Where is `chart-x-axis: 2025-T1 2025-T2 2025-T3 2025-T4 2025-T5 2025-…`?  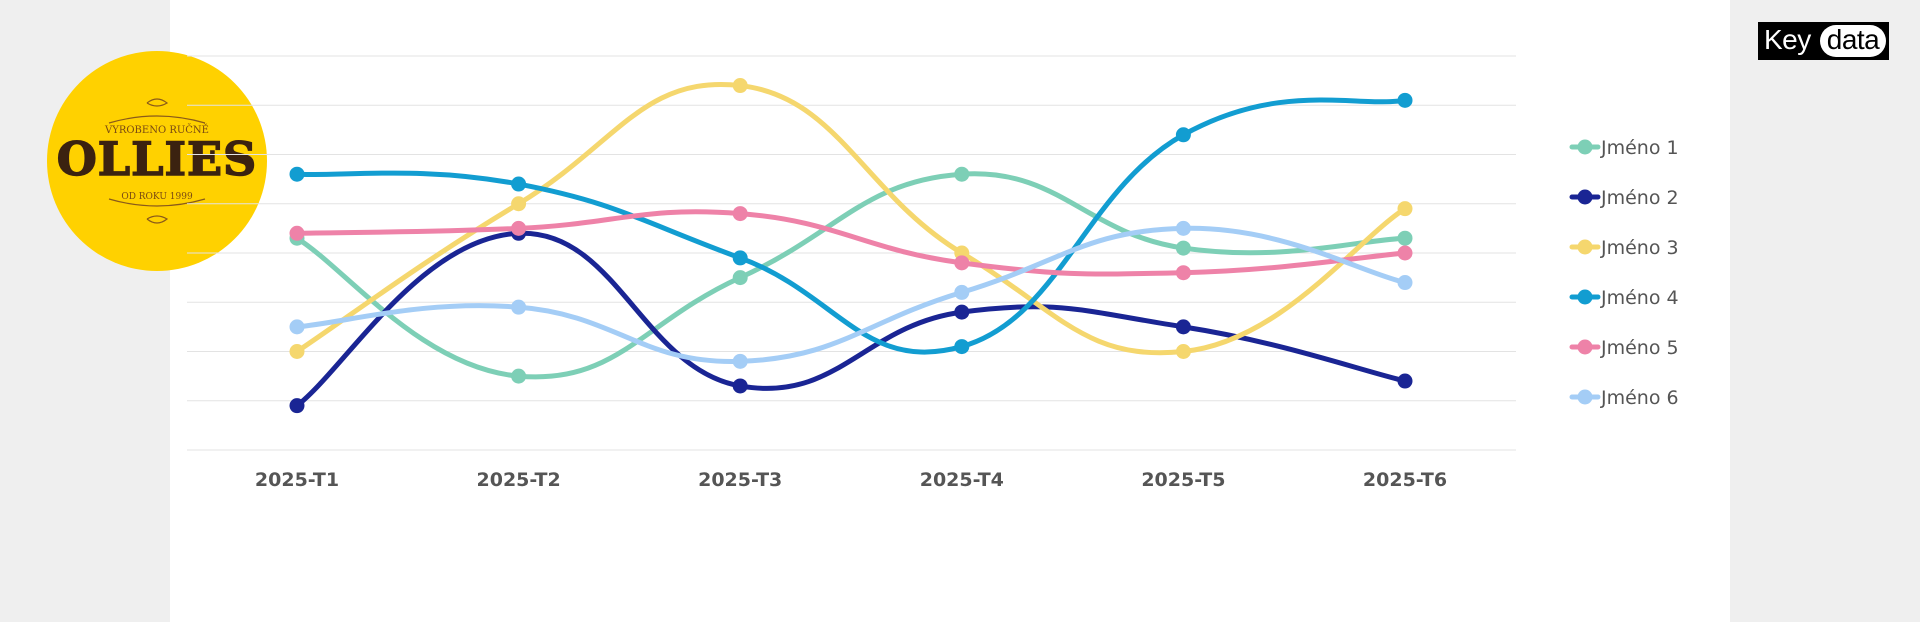
chart-x-axis: 2025-T1 2025-T2 2025-T3 2025-T4 2025-T5 2025-… is located at coordinates (851, 480).